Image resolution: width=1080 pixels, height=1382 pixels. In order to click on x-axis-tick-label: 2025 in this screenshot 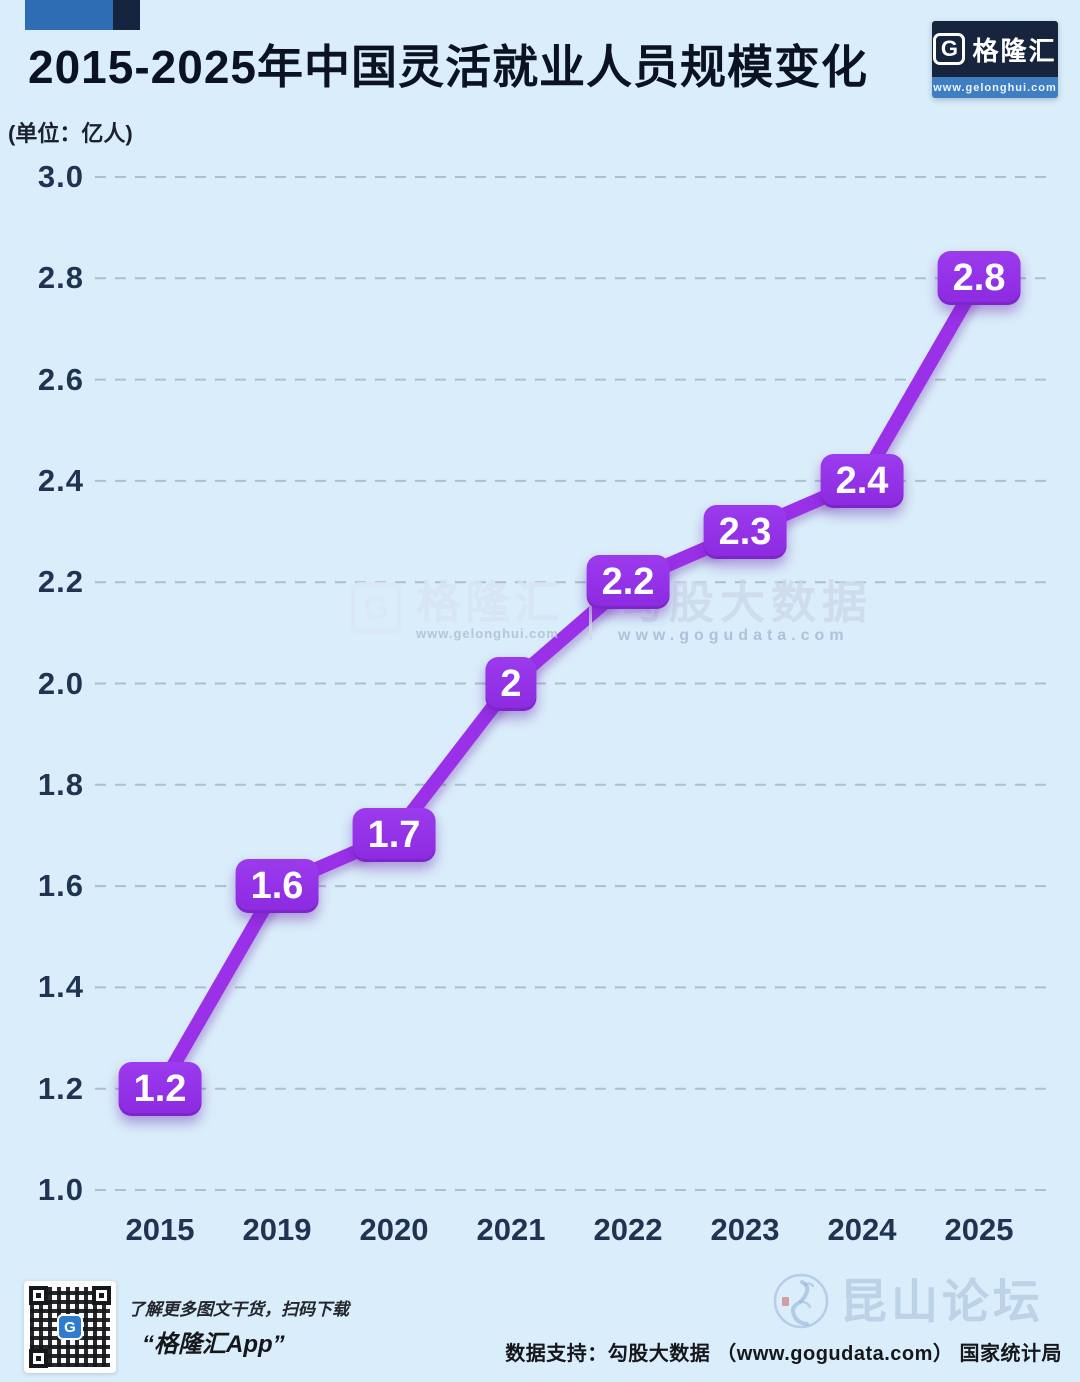, I will do `click(979, 1229)`.